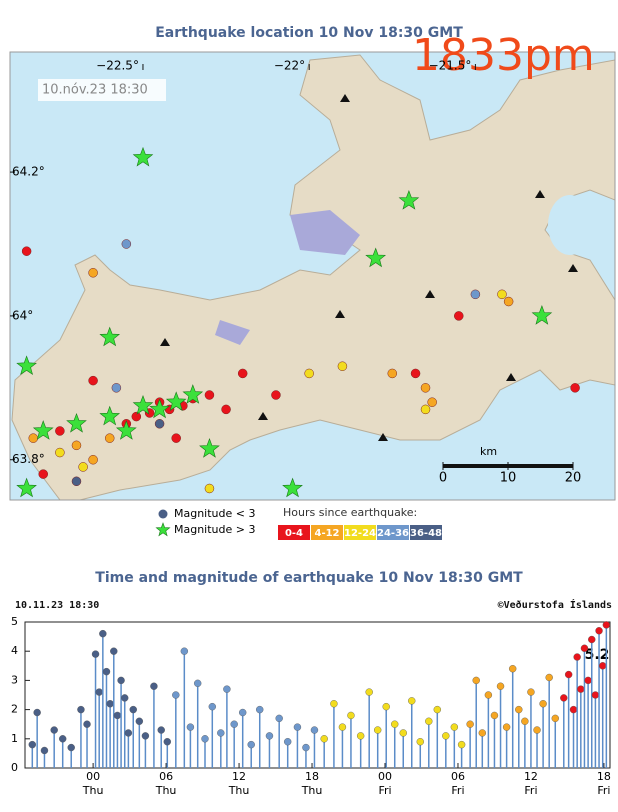  What do you see at coordinates (14, 650) in the screenshot?
I see `y-tick-label: 4` at bounding box center [14, 650].